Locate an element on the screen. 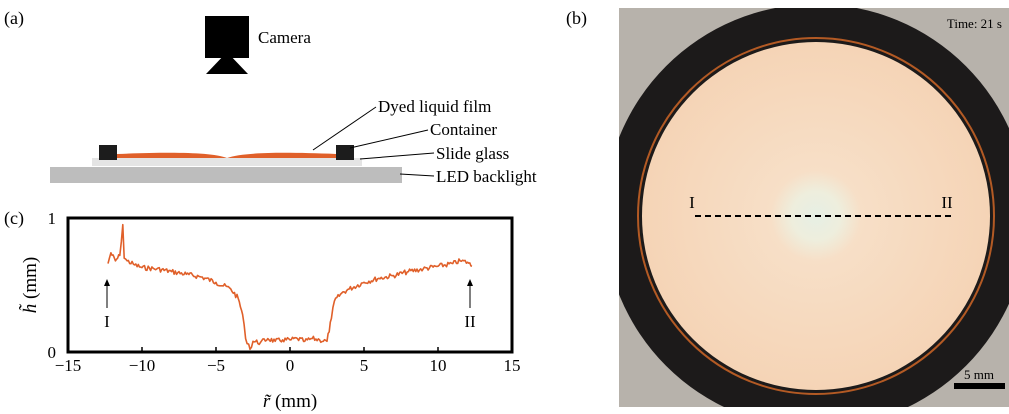 Image resolution: width=1009 pixels, height=414 pixels. y-tick-label: 0 is located at coordinates (52, 352).